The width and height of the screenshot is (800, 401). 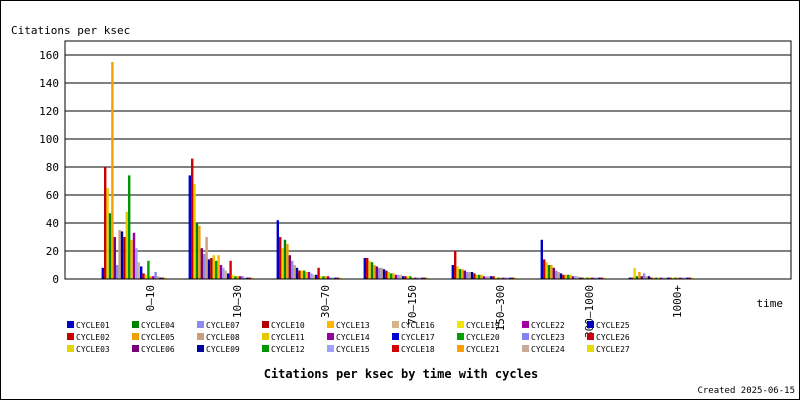 I want to click on x-axis-label: time, so click(x=770, y=303).